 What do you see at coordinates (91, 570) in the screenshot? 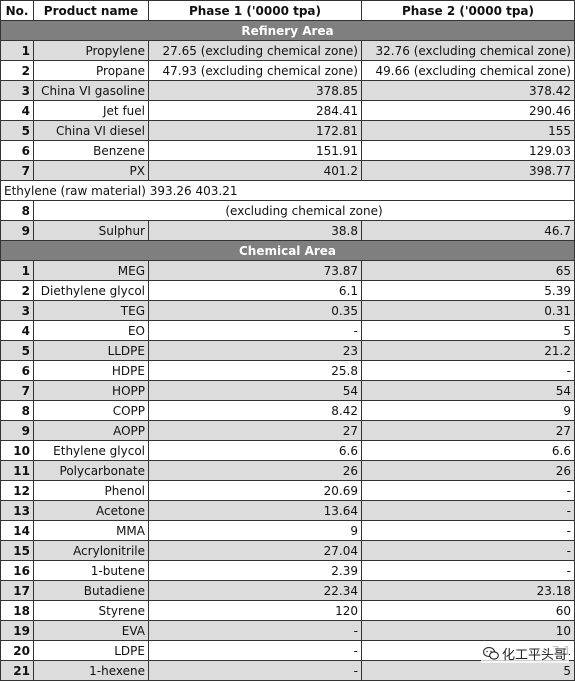
I see `product-name: 1-butene` at bounding box center [91, 570].